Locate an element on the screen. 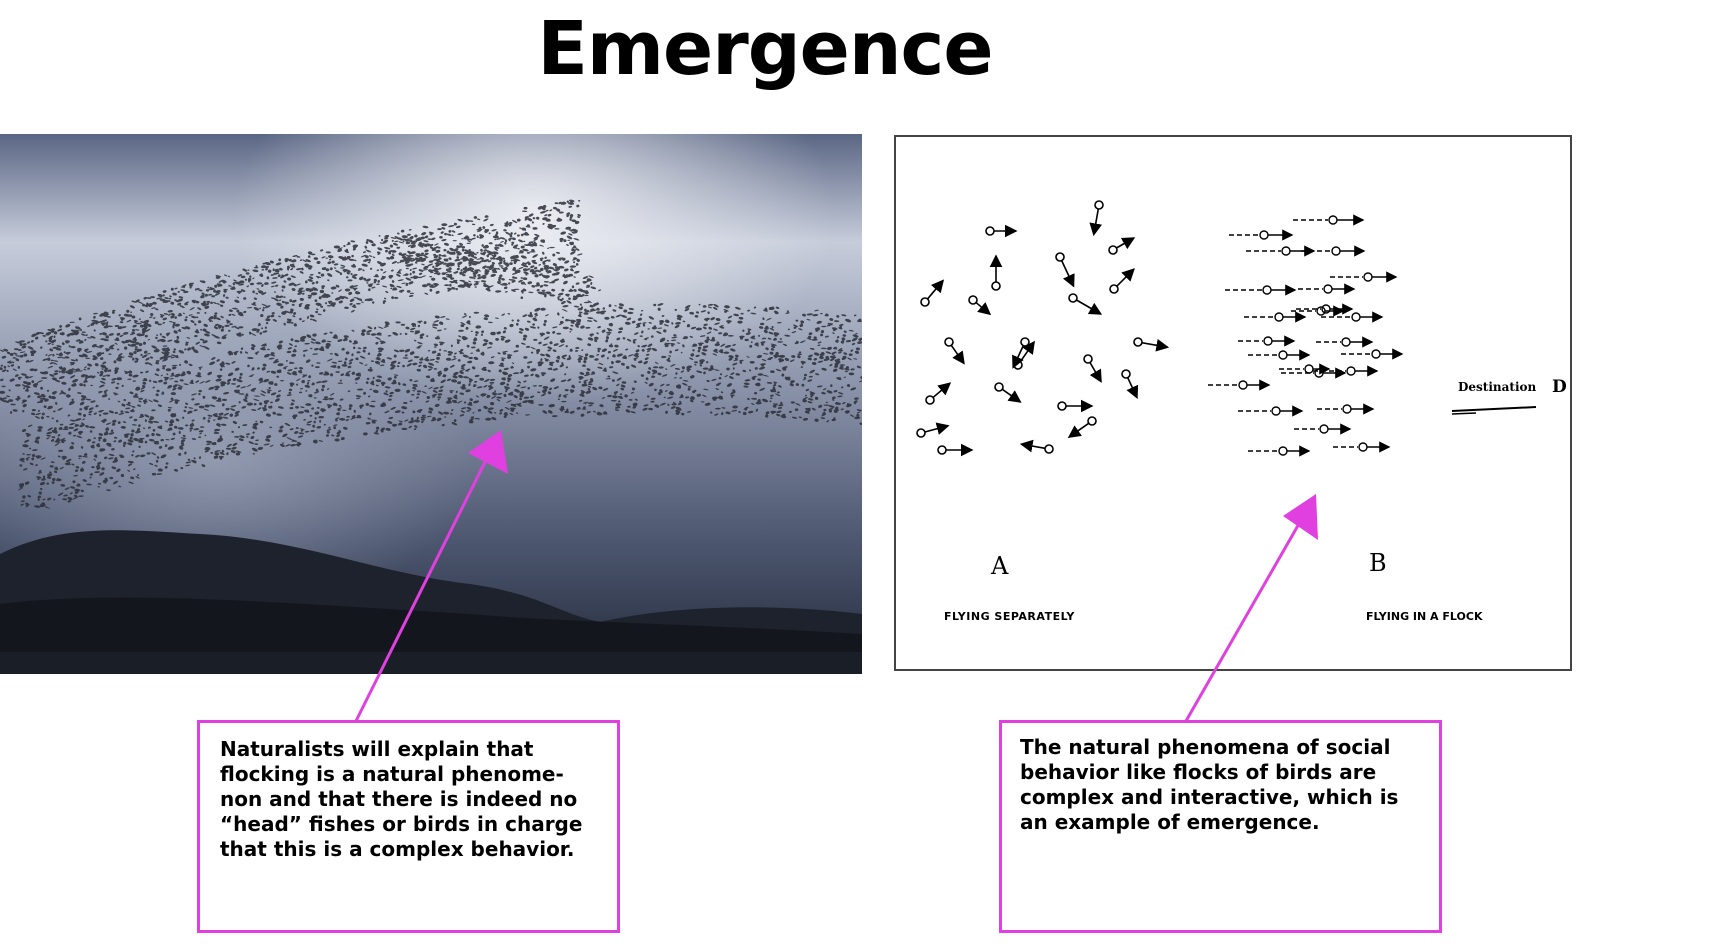 The image size is (1727, 944). destination-label: Destination is located at coordinates (1497, 387).